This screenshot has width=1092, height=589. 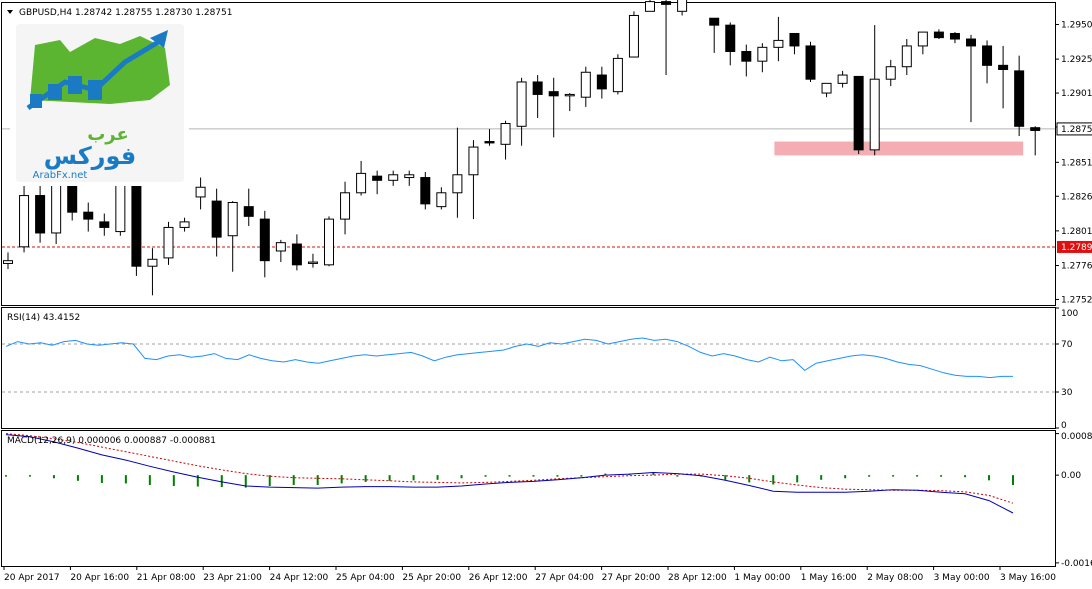 I want to click on rsi-tick-label: 0, so click(x=1064, y=426).